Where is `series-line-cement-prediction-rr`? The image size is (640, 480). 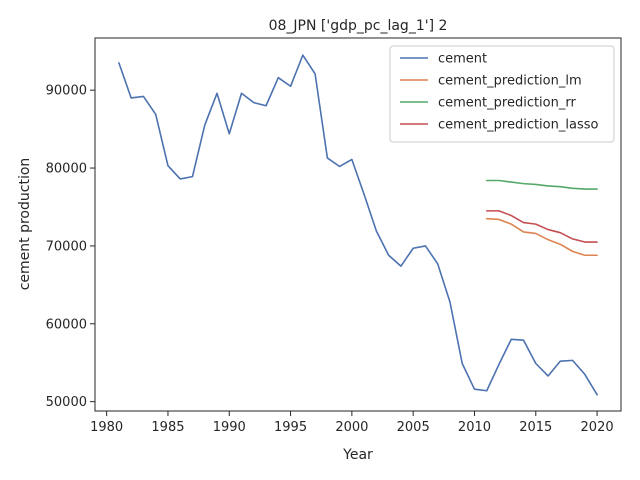
series-line-cement-prediction-rr is located at coordinates (541, 184).